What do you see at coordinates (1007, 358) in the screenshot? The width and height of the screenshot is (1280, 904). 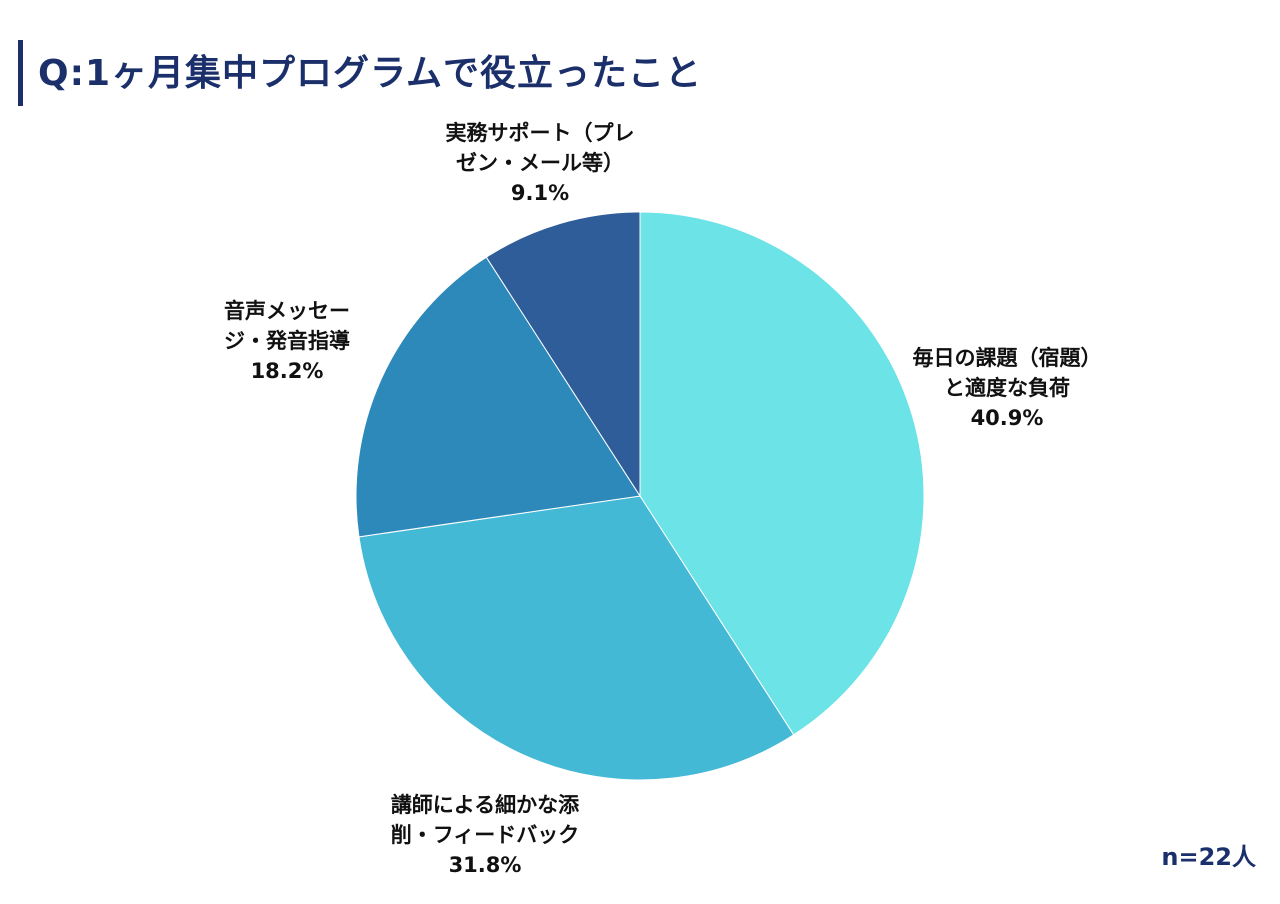 I see `slice-label-line: 毎日の課題（宿題）` at bounding box center [1007, 358].